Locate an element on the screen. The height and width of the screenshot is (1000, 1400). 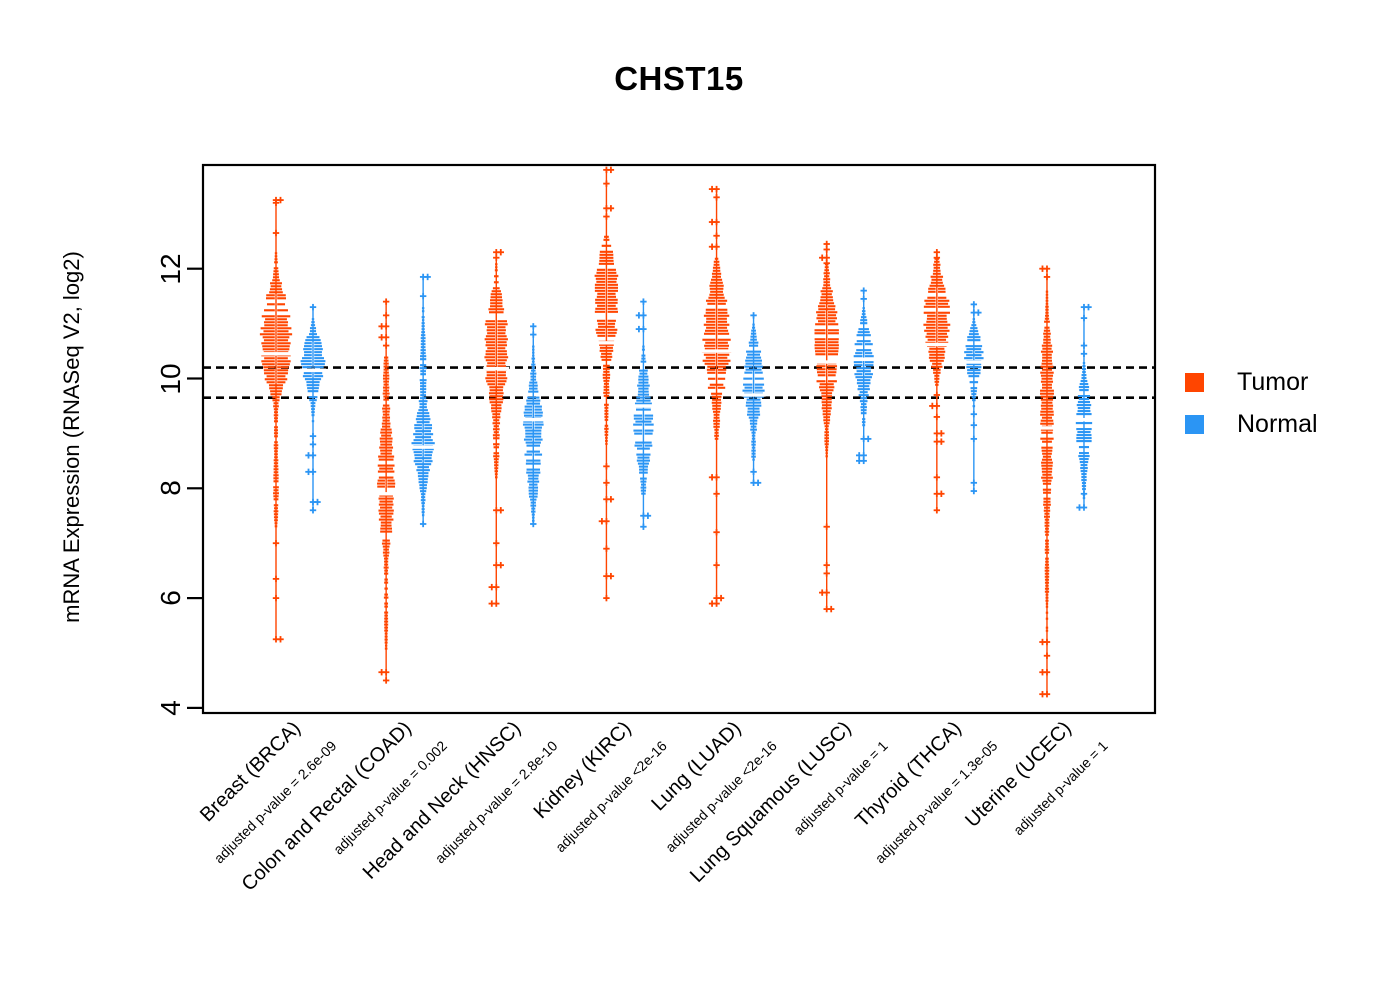
y-tick-label: 8 is located at coordinates (170, 488).